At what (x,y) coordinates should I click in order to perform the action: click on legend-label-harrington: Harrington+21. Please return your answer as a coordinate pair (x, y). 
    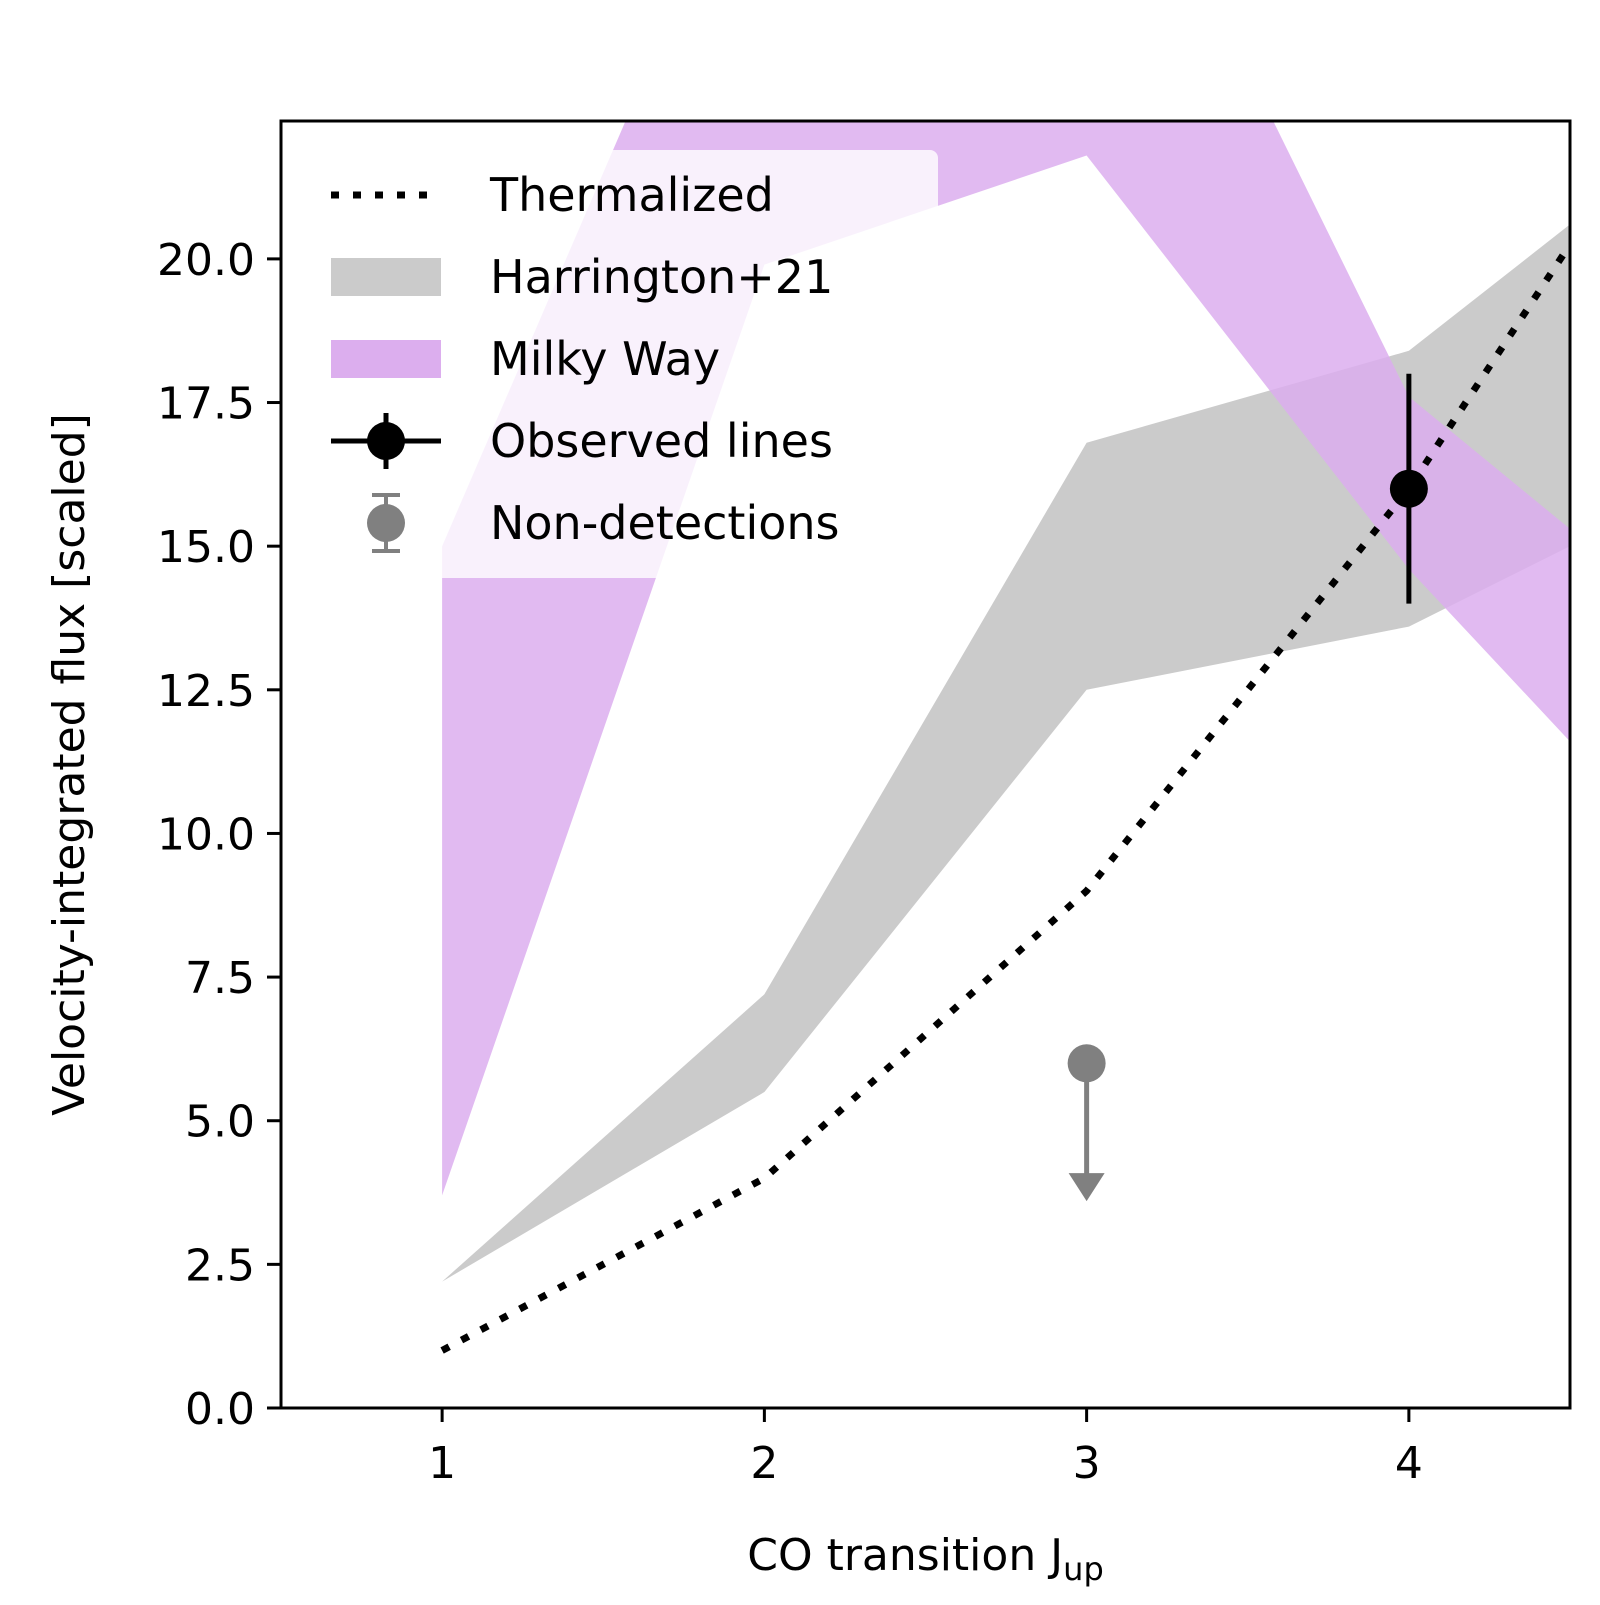
    Looking at the image, I should click on (661, 277).